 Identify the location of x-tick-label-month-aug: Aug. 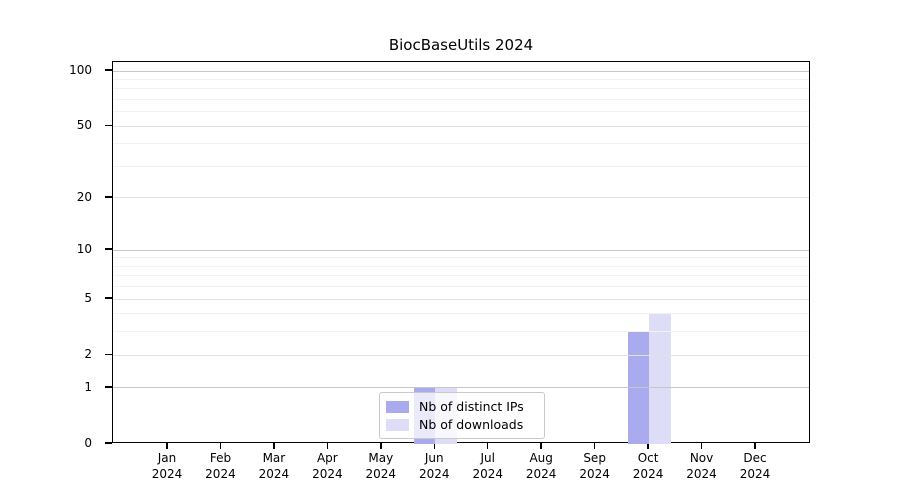
(541, 458).